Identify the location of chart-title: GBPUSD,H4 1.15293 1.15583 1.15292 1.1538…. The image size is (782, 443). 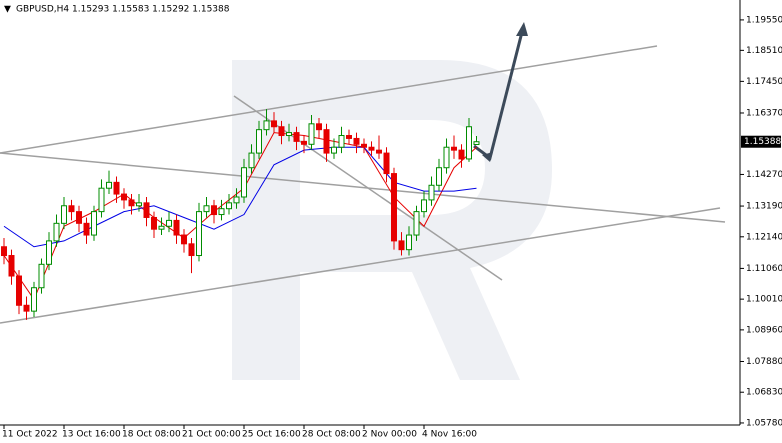
(123, 10).